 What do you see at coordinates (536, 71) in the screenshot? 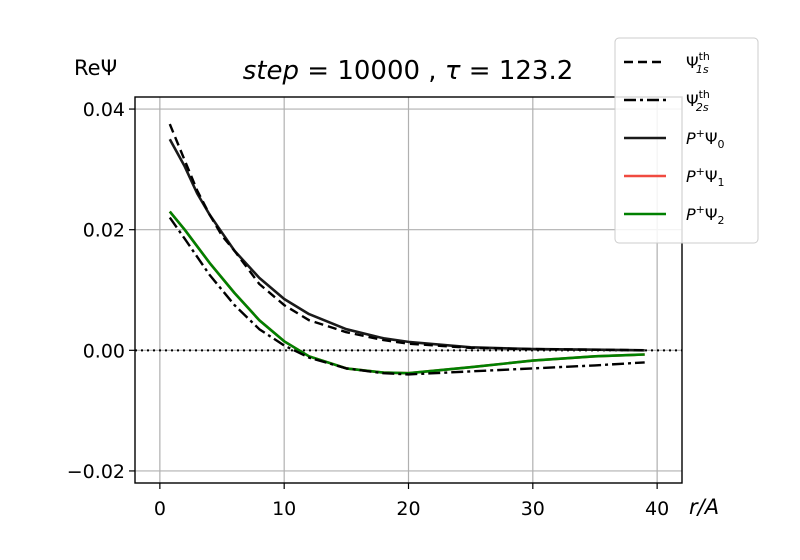
I see `title-tau-value: 123.2` at bounding box center [536, 71].